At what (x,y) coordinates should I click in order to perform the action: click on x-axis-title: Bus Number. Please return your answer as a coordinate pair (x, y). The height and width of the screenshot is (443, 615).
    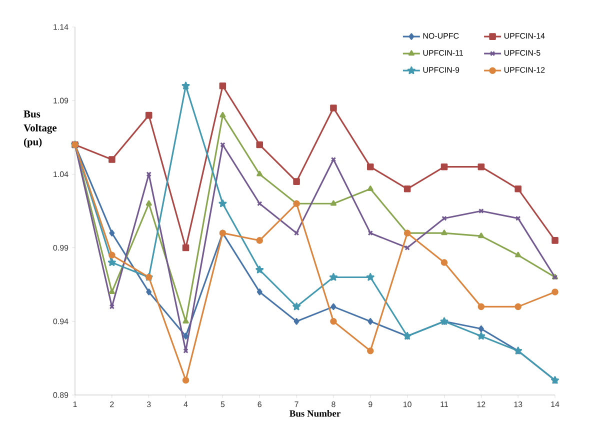
    Looking at the image, I should click on (315, 413).